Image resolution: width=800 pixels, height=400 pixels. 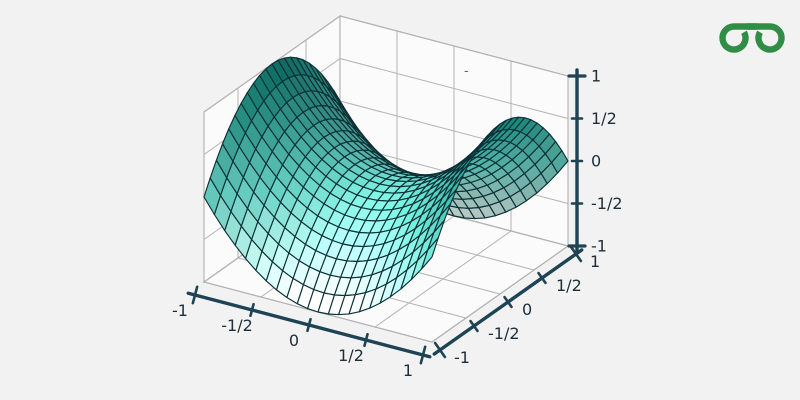 I want to click on z-axis-tick-label: 0, so click(x=596, y=161).